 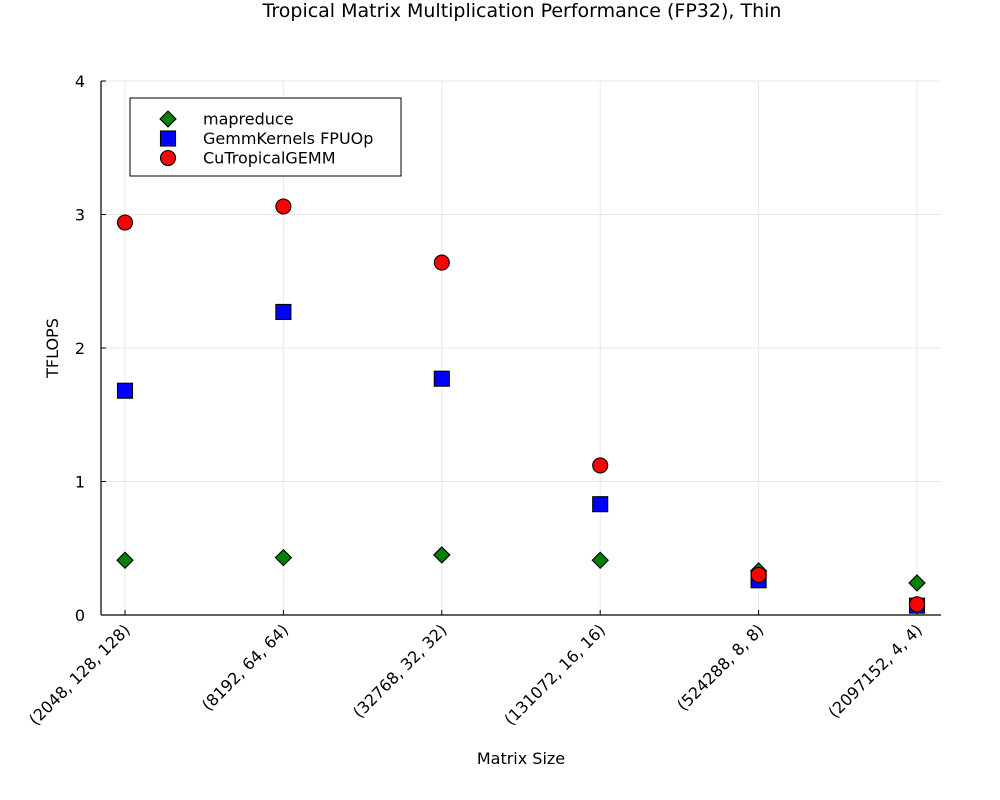 What do you see at coordinates (521, 569) in the screenshot?
I see `series-diamond` at bounding box center [521, 569].